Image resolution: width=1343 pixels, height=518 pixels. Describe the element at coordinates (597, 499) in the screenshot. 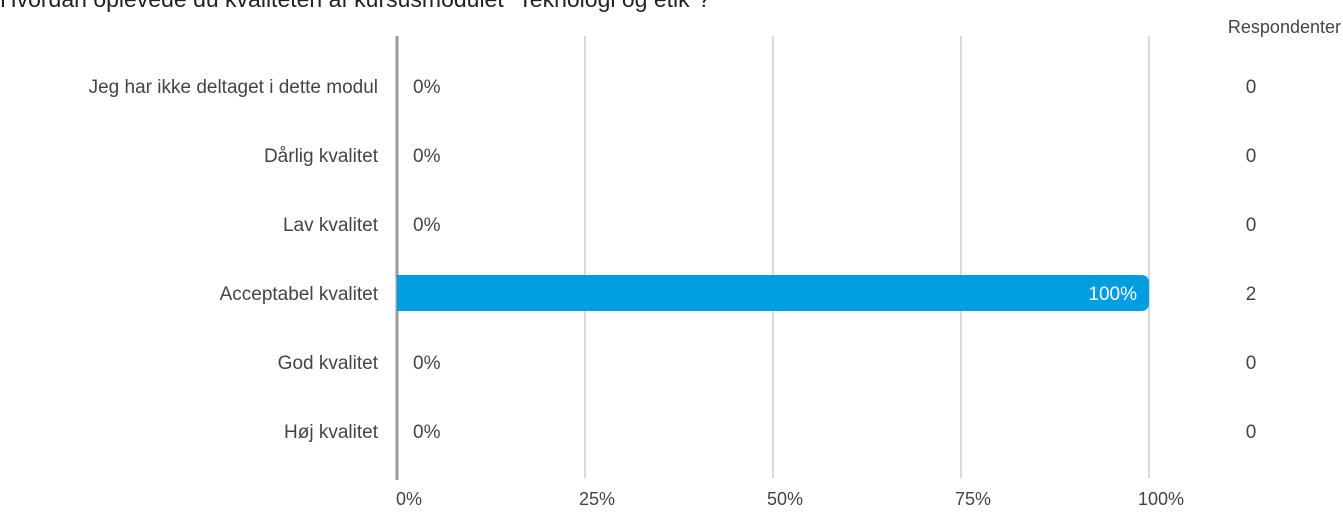

I see `x-tick-label: 25%` at that location.